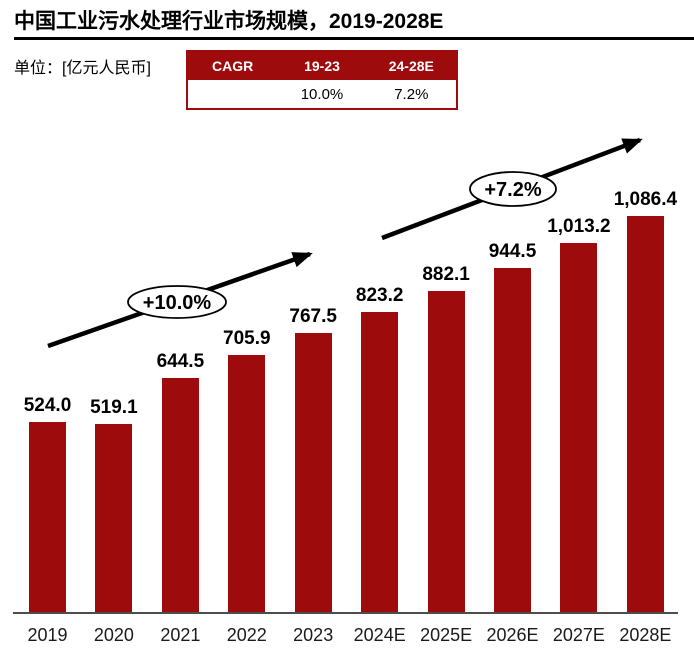 The height and width of the screenshot is (654, 694). What do you see at coordinates (446, 452) in the screenshot?
I see `bar-2025E` at bounding box center [446, 452].